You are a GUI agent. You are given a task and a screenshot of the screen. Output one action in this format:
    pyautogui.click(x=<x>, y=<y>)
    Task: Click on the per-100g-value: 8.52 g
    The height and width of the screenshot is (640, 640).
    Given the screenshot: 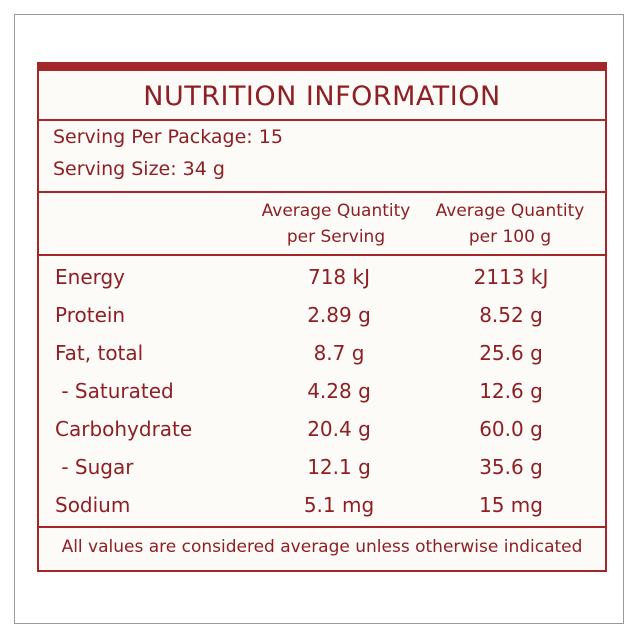 What is the action you would take?
    pyautogui.click(x=511, y=315)
    